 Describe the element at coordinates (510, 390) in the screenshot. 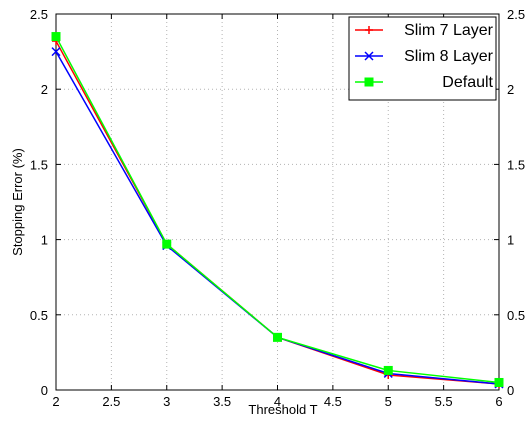

I see `y-tick-label-right: 0` at that location.